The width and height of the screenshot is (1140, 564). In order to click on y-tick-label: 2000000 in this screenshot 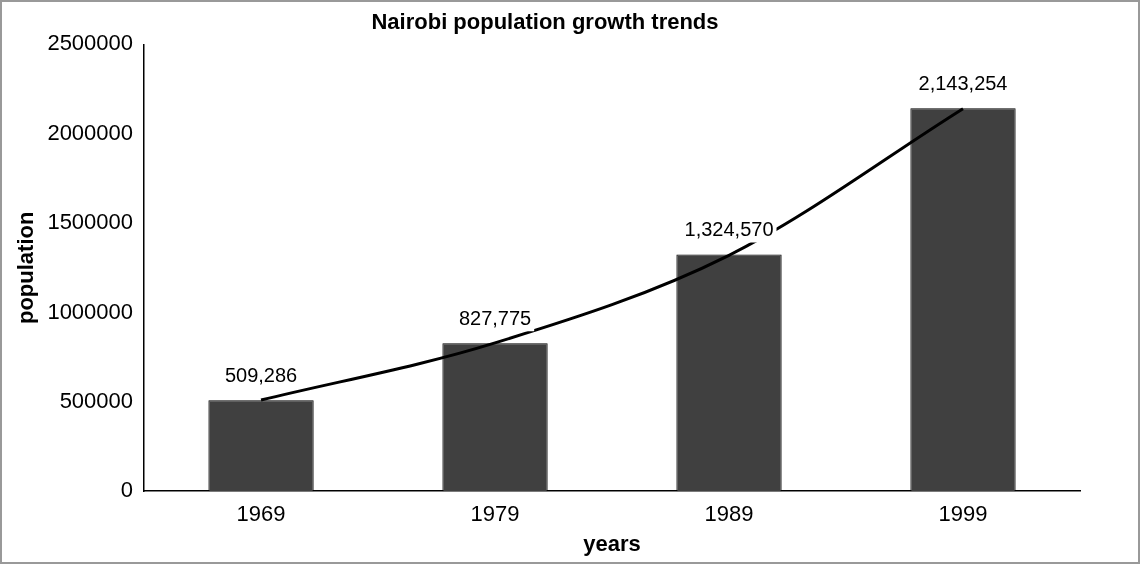, I will do `click(90, 132)`.